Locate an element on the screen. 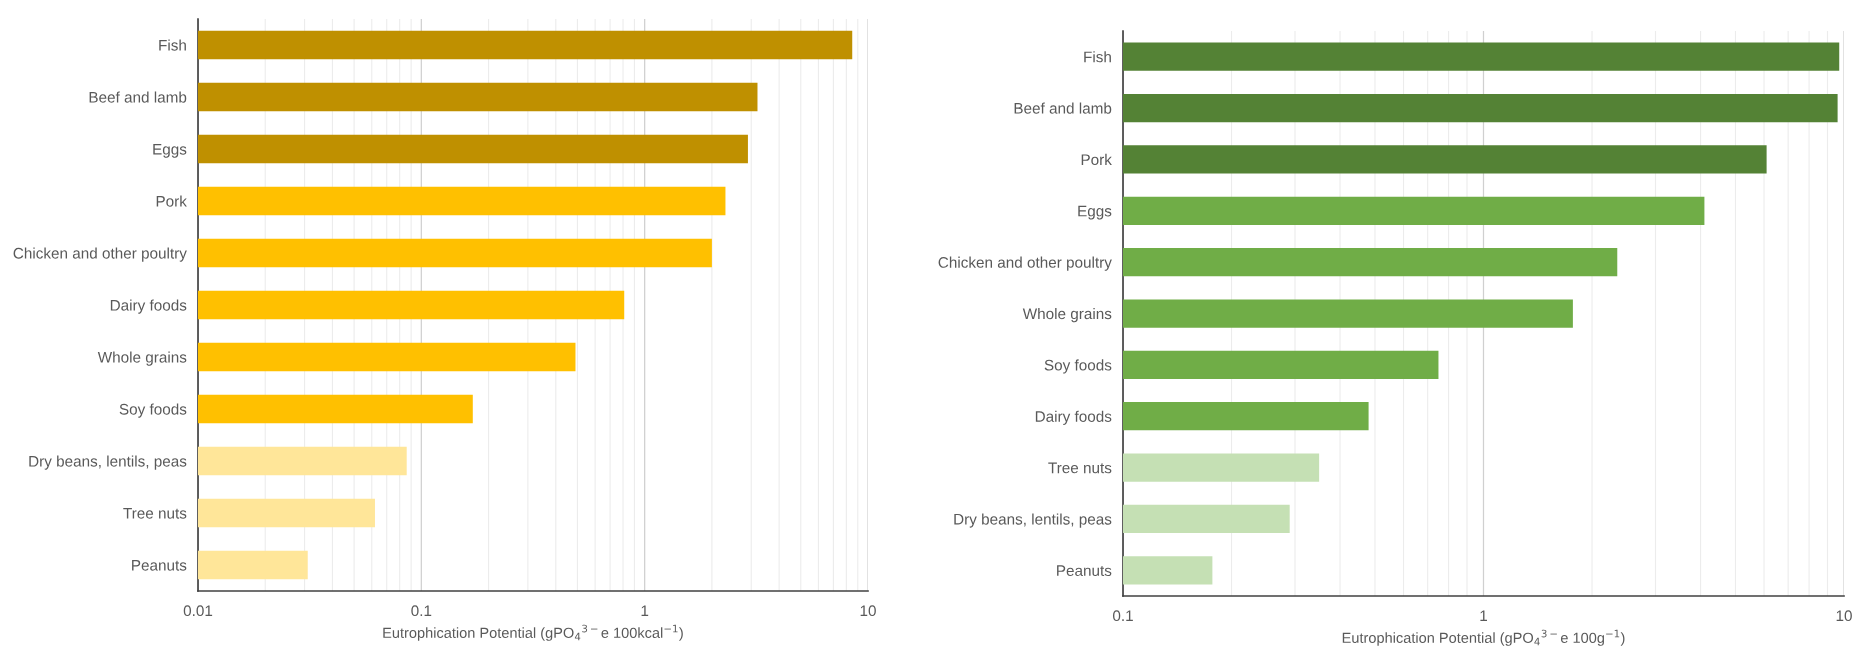 Image resolution: width=1868 pixels, height=651 pixels. x-axis-title: Eutrophication Potential (gPO$_{4}$$^{3−}$e 100kcal$^{−1}$) is located at coordinates (533, 632).